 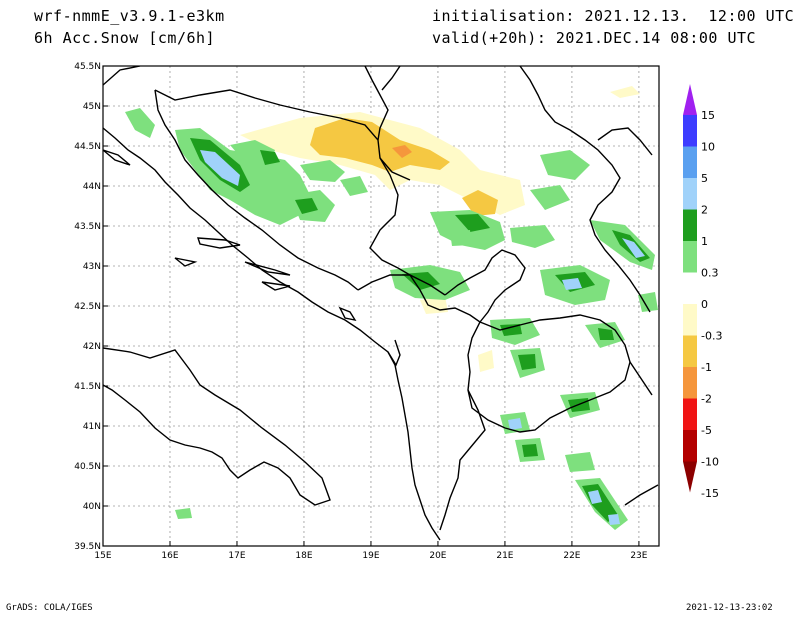 I want to click on y-tick-label: 40.5N, so click(x=87, y=467).